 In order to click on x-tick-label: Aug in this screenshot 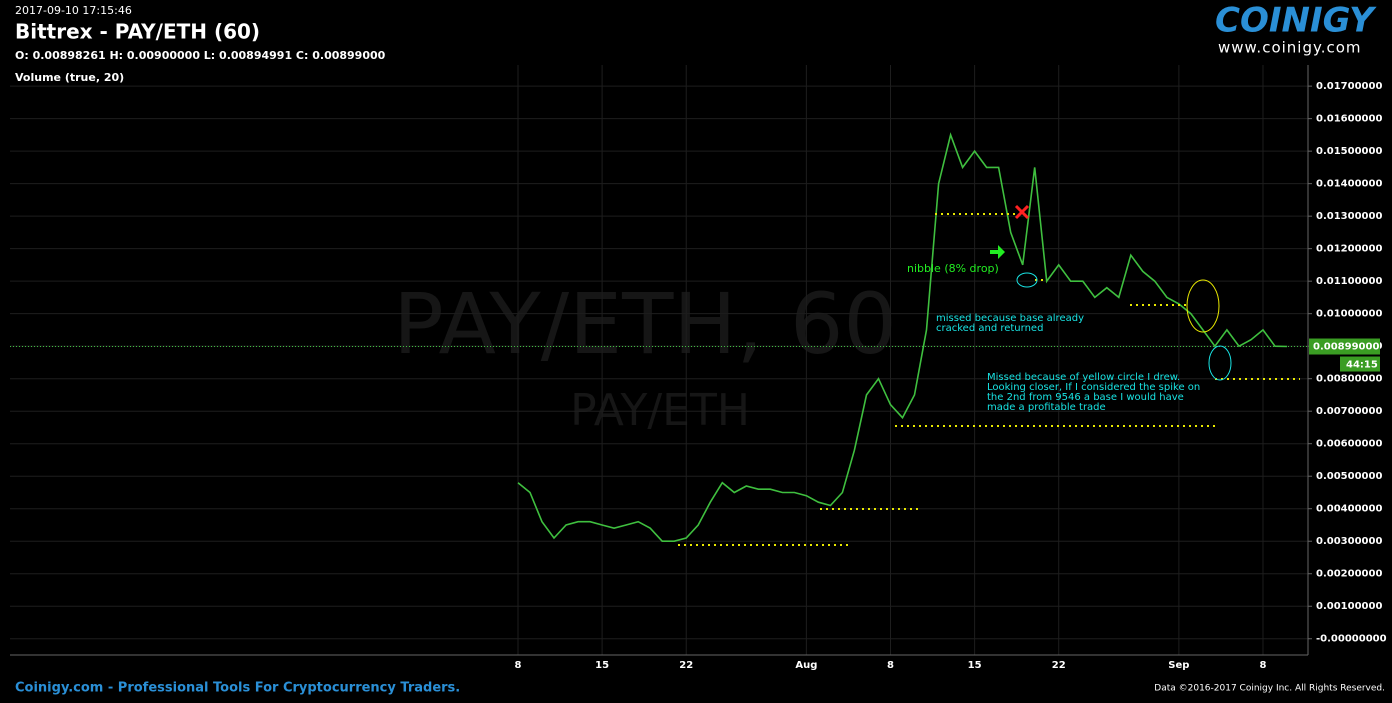, I will do `click(806, 665)`.